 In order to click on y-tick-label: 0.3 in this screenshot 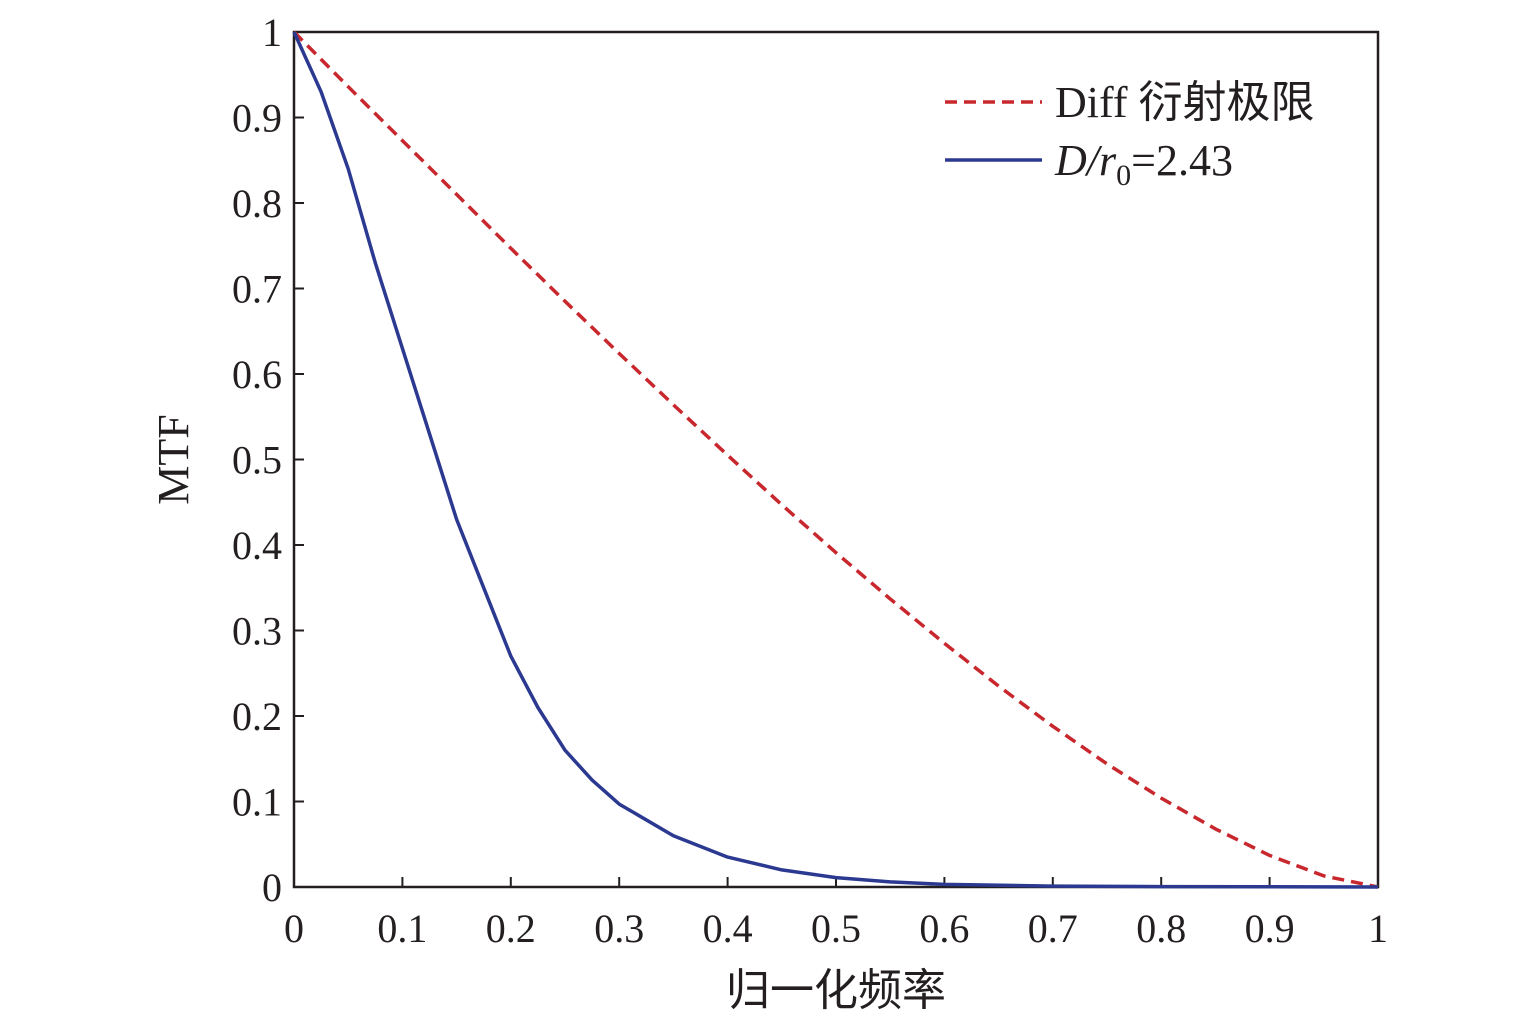, I will do `click(257, 631)`.